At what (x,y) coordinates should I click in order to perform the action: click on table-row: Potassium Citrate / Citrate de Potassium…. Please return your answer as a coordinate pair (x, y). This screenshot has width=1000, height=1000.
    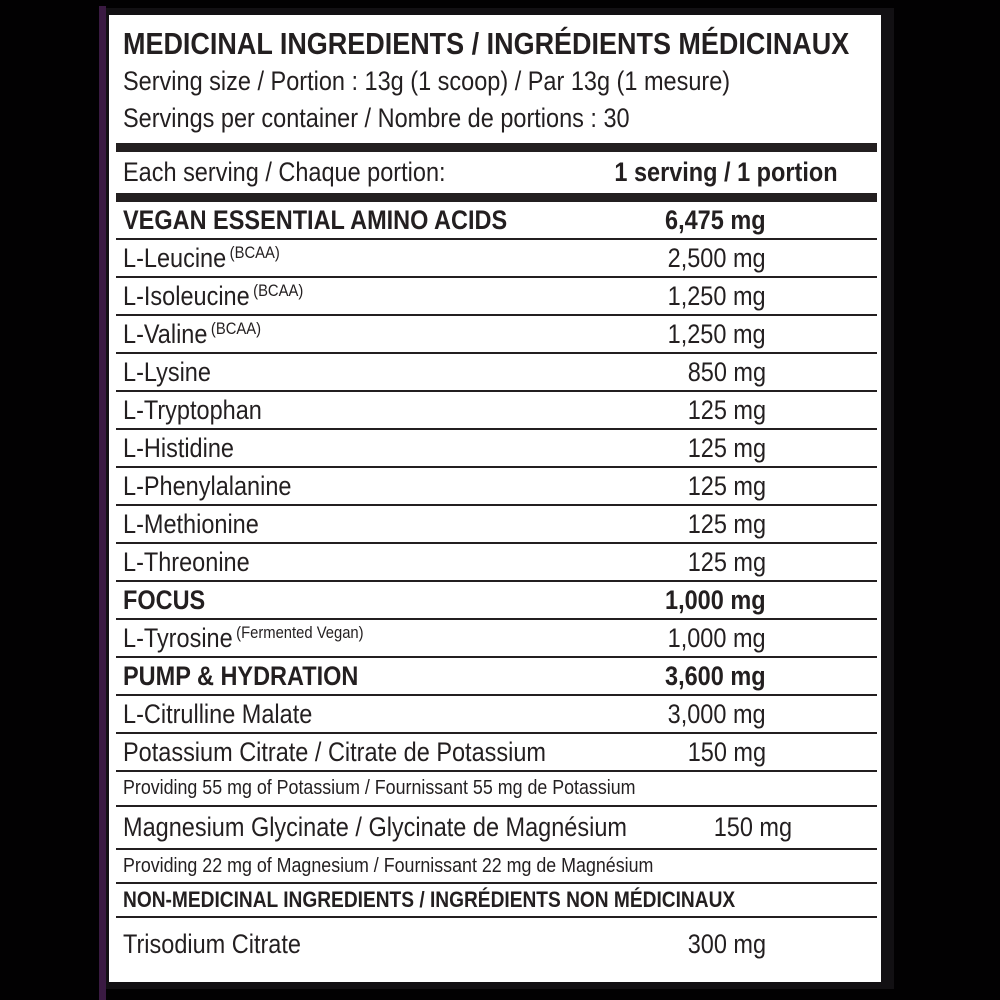
    Looking at the image, I should click on (496, 753).